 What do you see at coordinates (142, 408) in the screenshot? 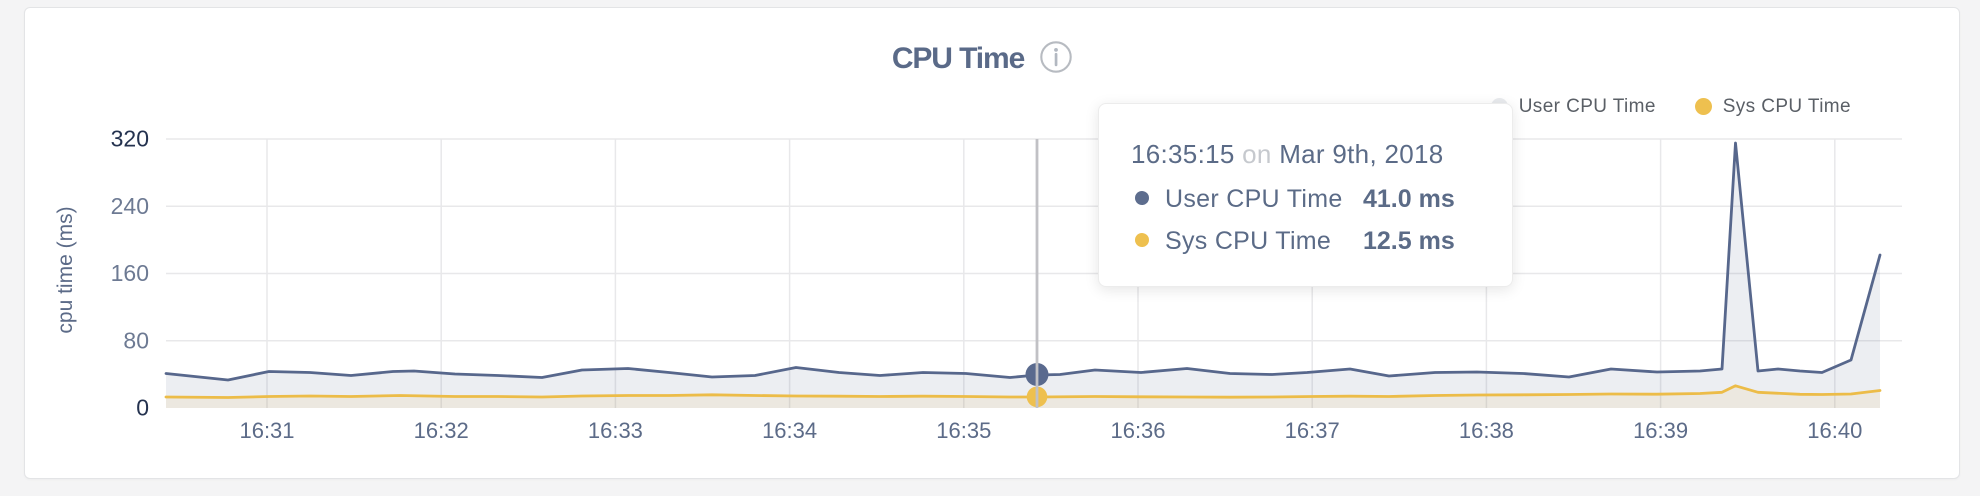
I see `svg-text: 0` at bounding box center [142, 408].